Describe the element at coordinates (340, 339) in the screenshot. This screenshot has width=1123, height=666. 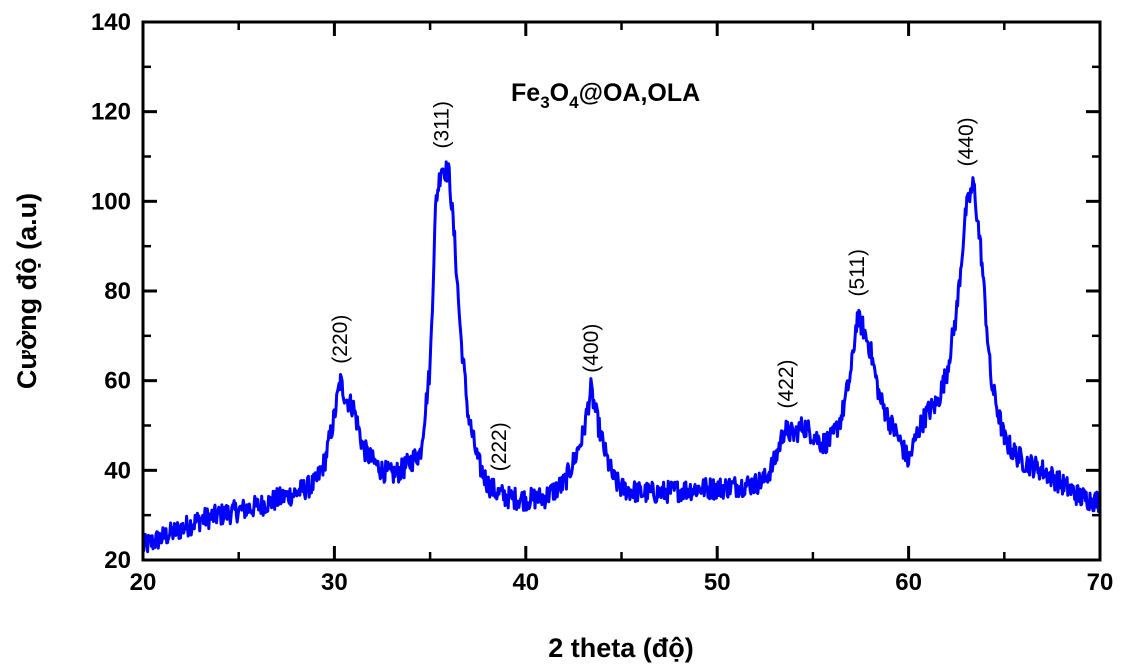
I see `peak-label: (220)` at that location.